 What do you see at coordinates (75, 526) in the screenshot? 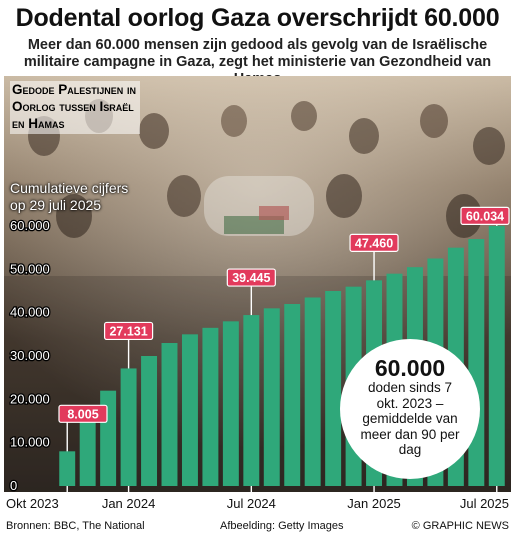
I see `sources: Bronnen: BBC, The National` at bounding box center [75, 526].